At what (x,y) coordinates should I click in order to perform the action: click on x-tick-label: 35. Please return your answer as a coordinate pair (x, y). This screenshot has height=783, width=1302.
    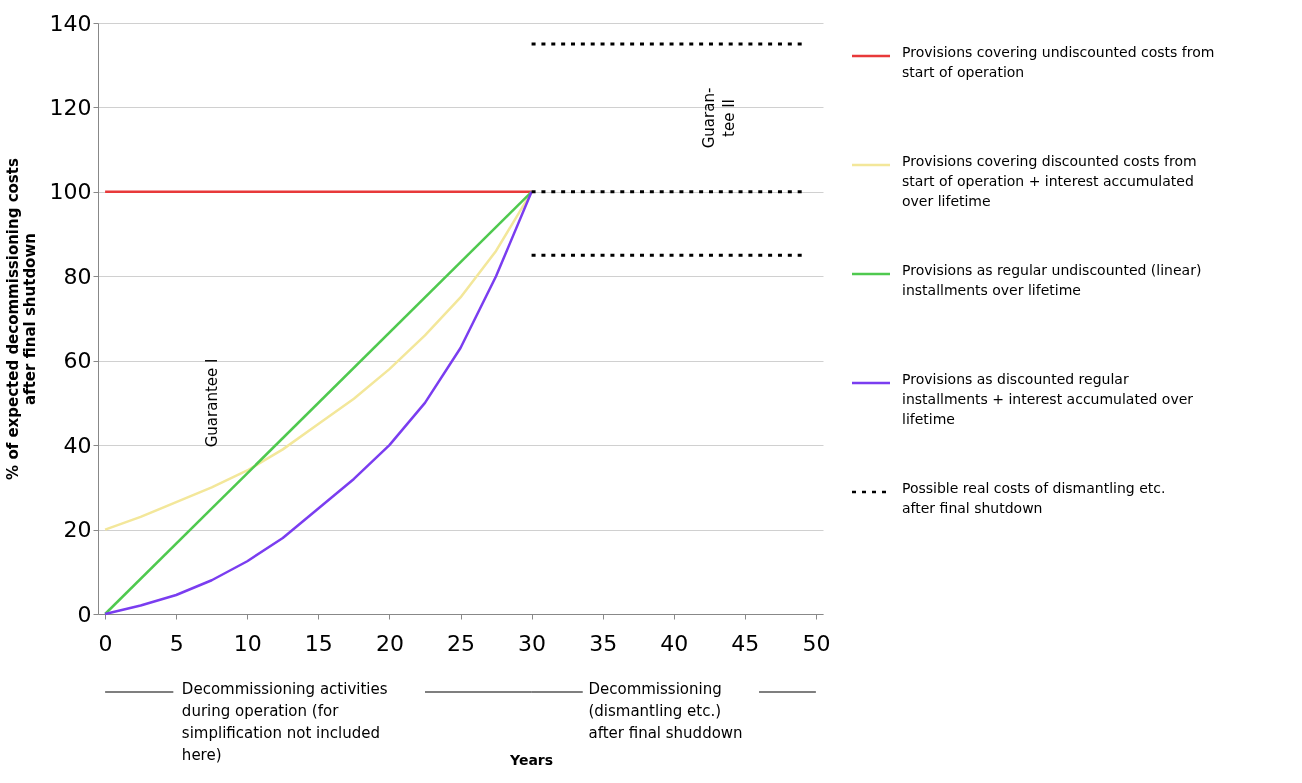
    Looking at the image, I should click on (603, 643).